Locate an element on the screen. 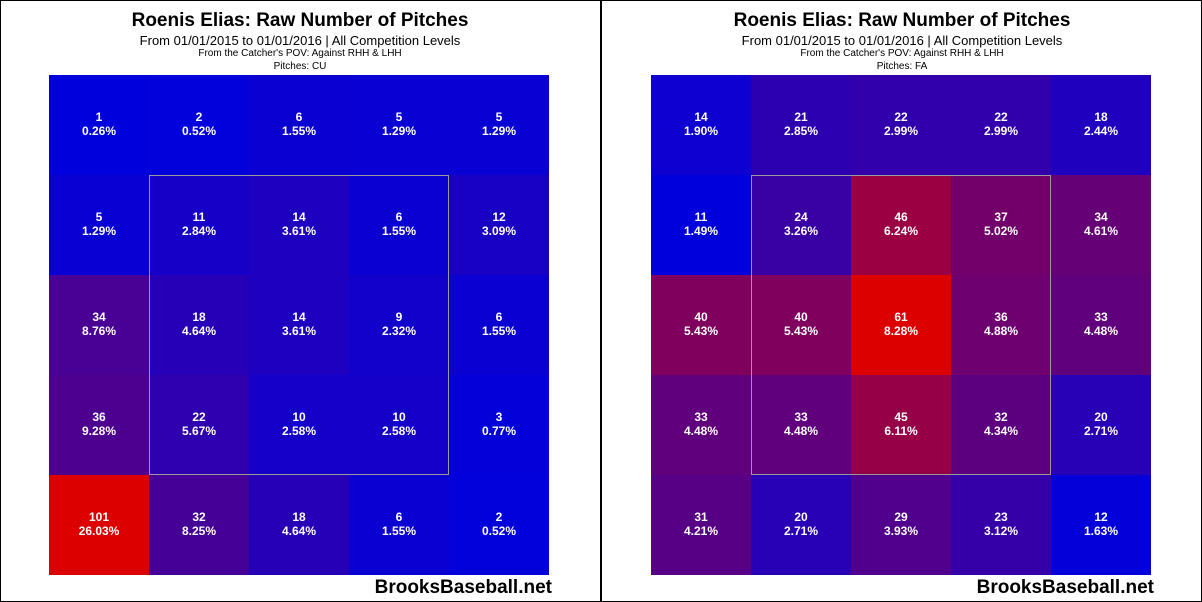 The width and height of the screenshot is (1202, 602). cell-count: 32 is located at coordinates (199, 517).